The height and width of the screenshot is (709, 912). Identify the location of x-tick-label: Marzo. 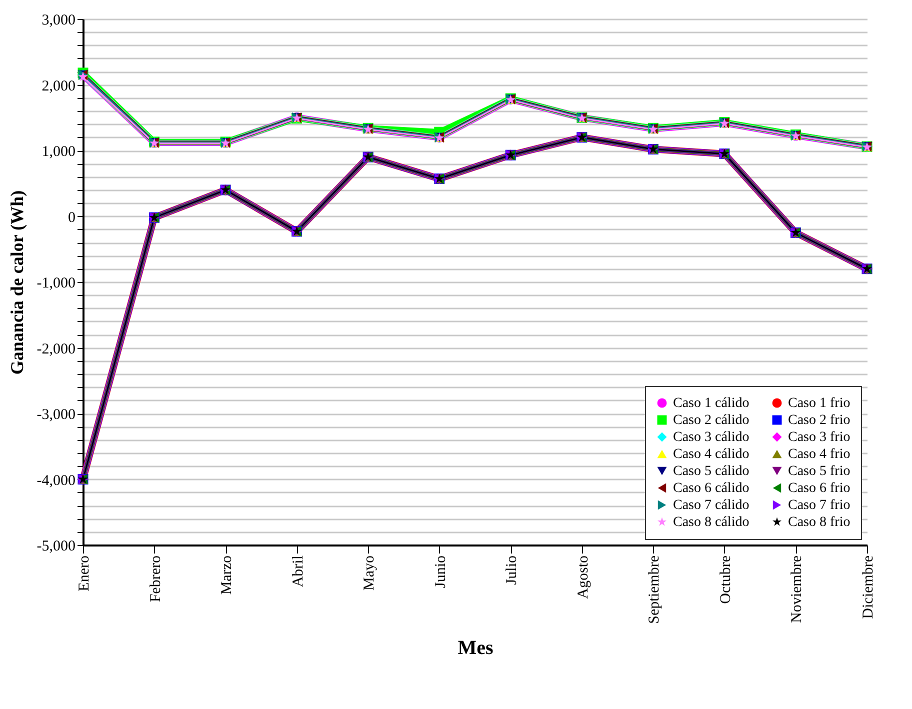
(227, 575).